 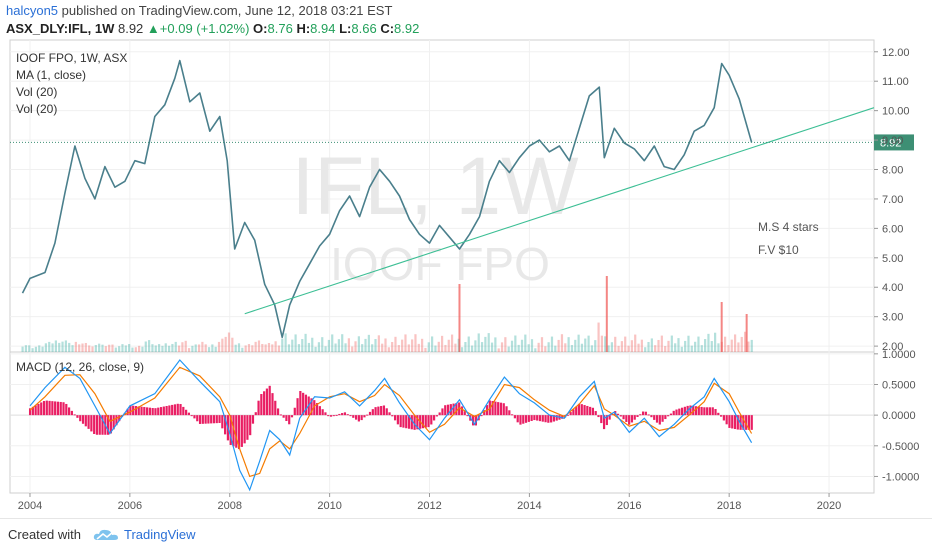 I want to click on legend-vol-2: Vol (20), so click(x=36, y=109).